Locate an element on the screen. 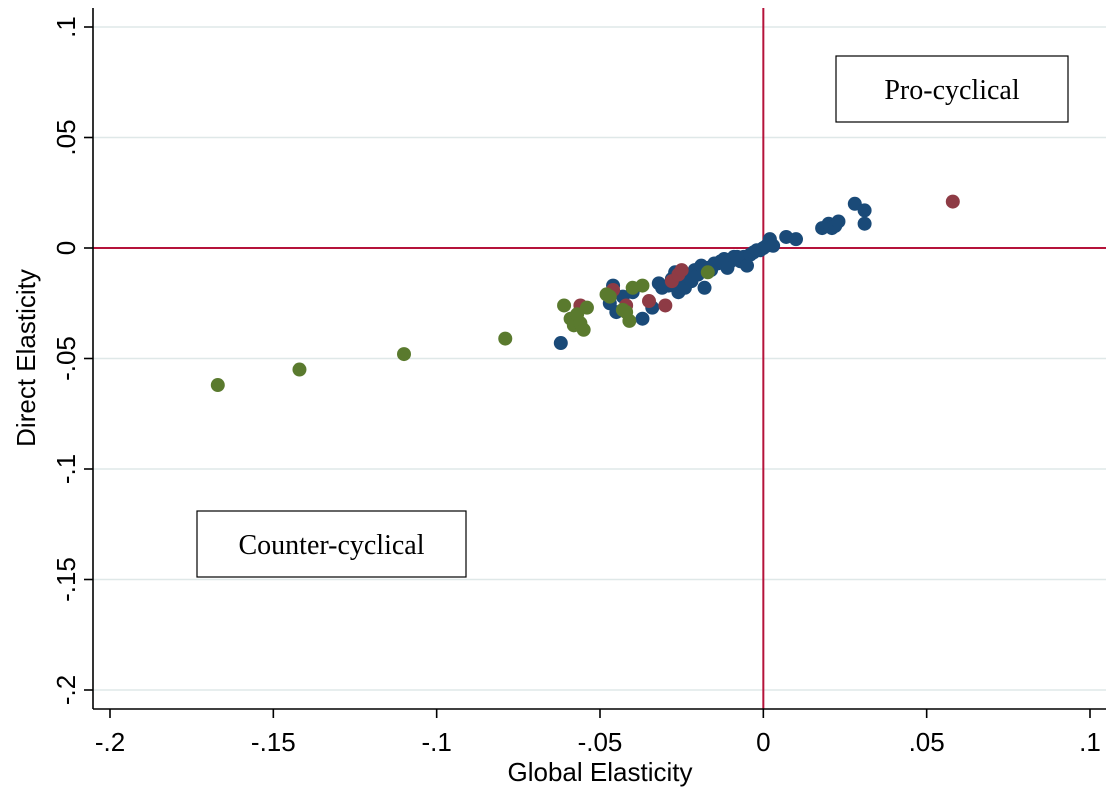 The image size is (1106, 791). y-tick-label: .05 is located at coordinates (66, 137).